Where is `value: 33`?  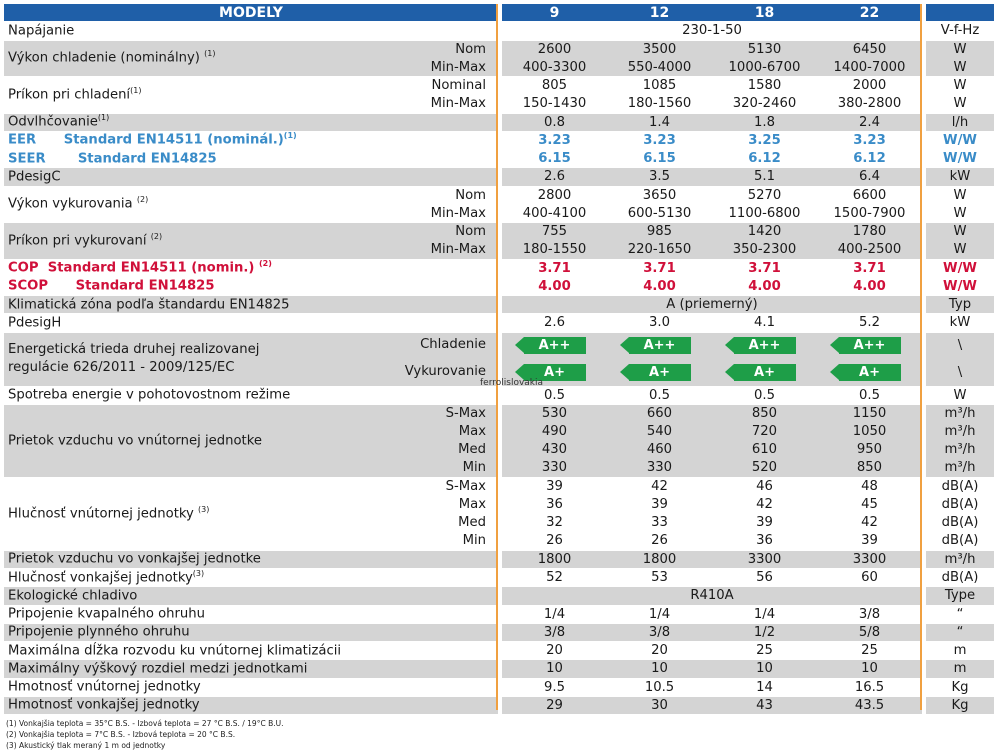 value: 33 is located at coordinates (659, 522).